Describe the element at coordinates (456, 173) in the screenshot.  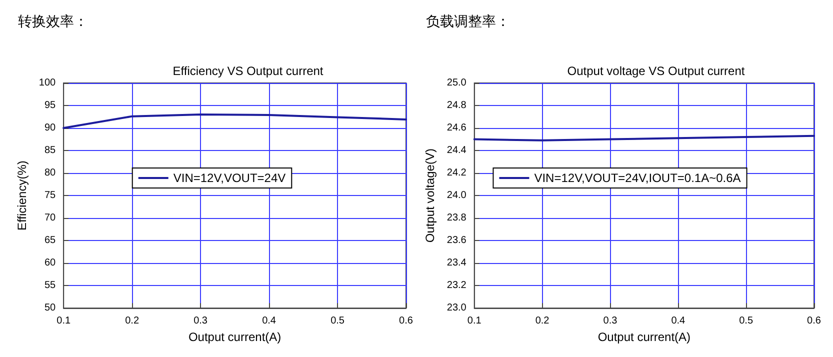
I see `y-tick-label: 24.2` at that location.